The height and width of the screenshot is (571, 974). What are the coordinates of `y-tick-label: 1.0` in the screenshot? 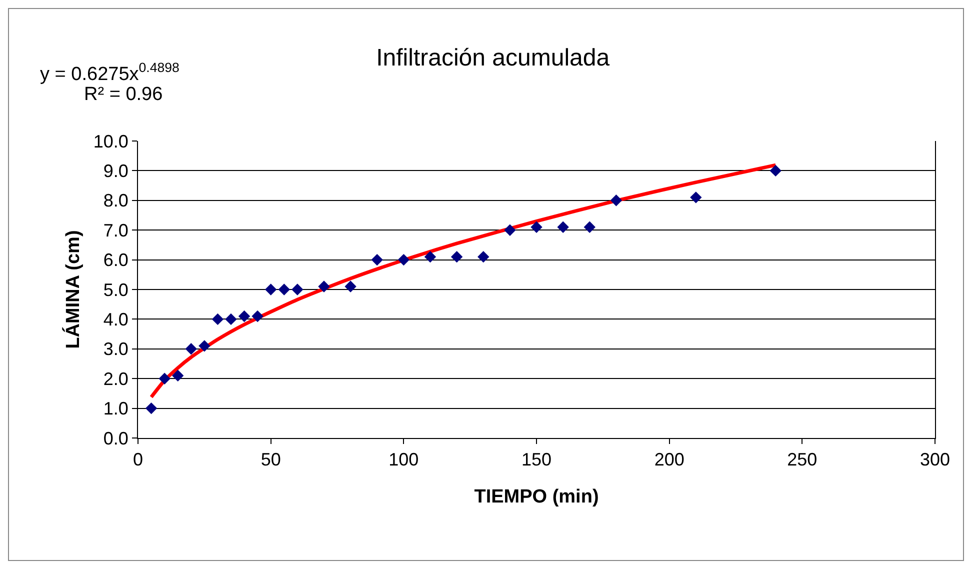 It's located at (115, 408).